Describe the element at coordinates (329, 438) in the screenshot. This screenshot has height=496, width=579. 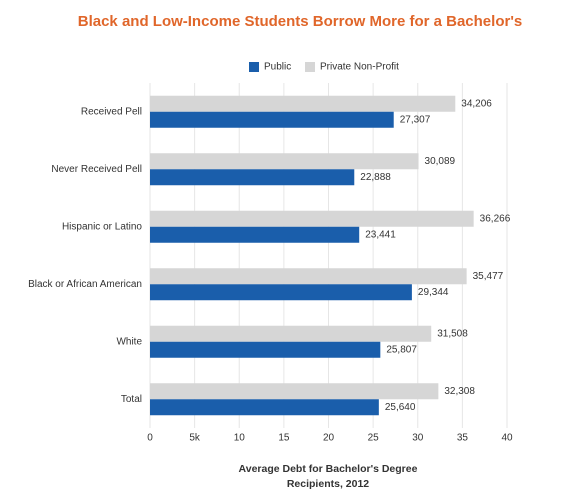
I see `x-tick-label: 20` at that location.